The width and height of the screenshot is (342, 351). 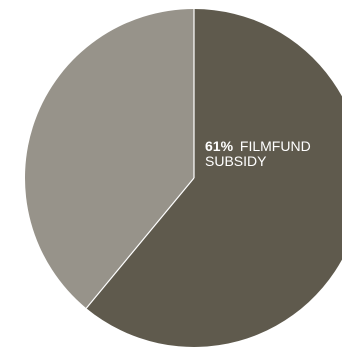 What do you see at coordinates (236, 161) in the screenshot?
I see `slice-label-line2: SUBSIDY` at bounding box center [236, 161].